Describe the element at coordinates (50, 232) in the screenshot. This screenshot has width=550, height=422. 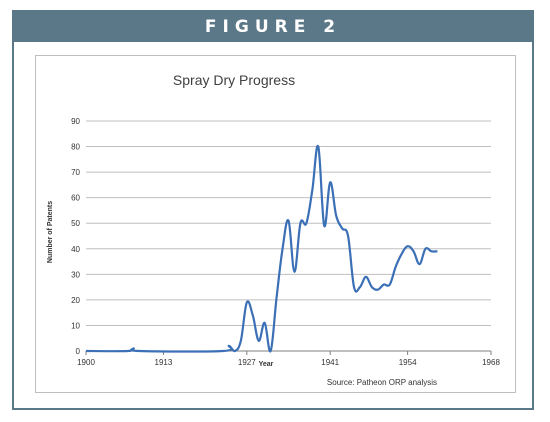
I see `y-axis-label: Number of Patents` at that location.